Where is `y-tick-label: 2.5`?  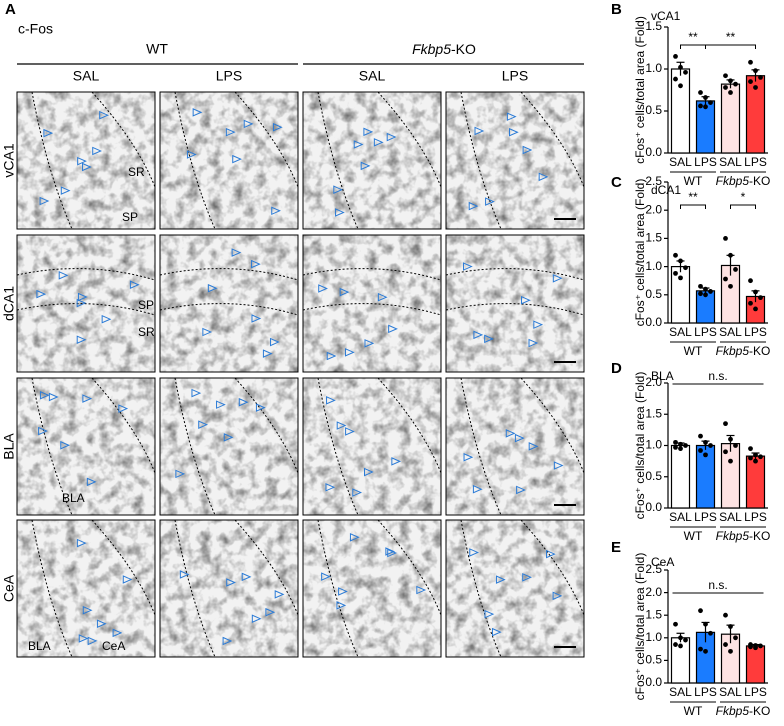
y-tick-label: 2.5 is located at coordinates (653, 569).